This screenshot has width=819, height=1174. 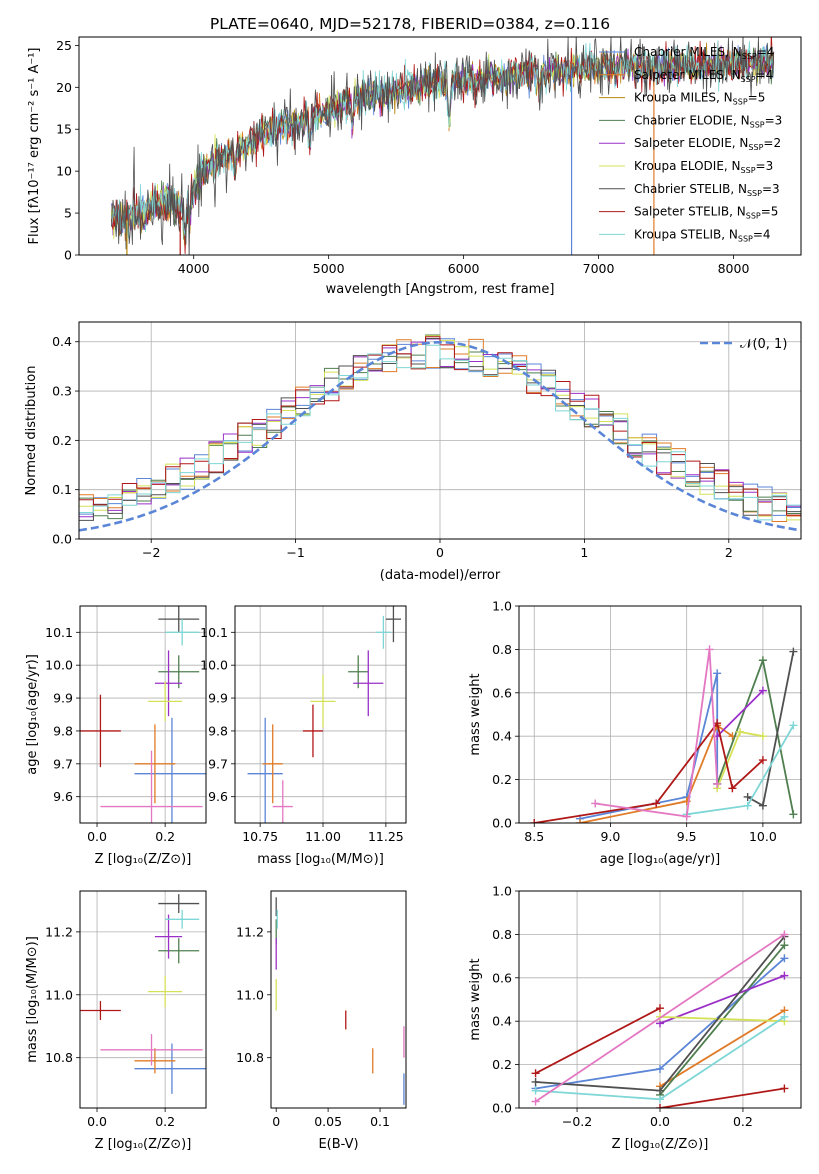 I want to click on y-tick-label: 11.2, so click(x=250, y=931).